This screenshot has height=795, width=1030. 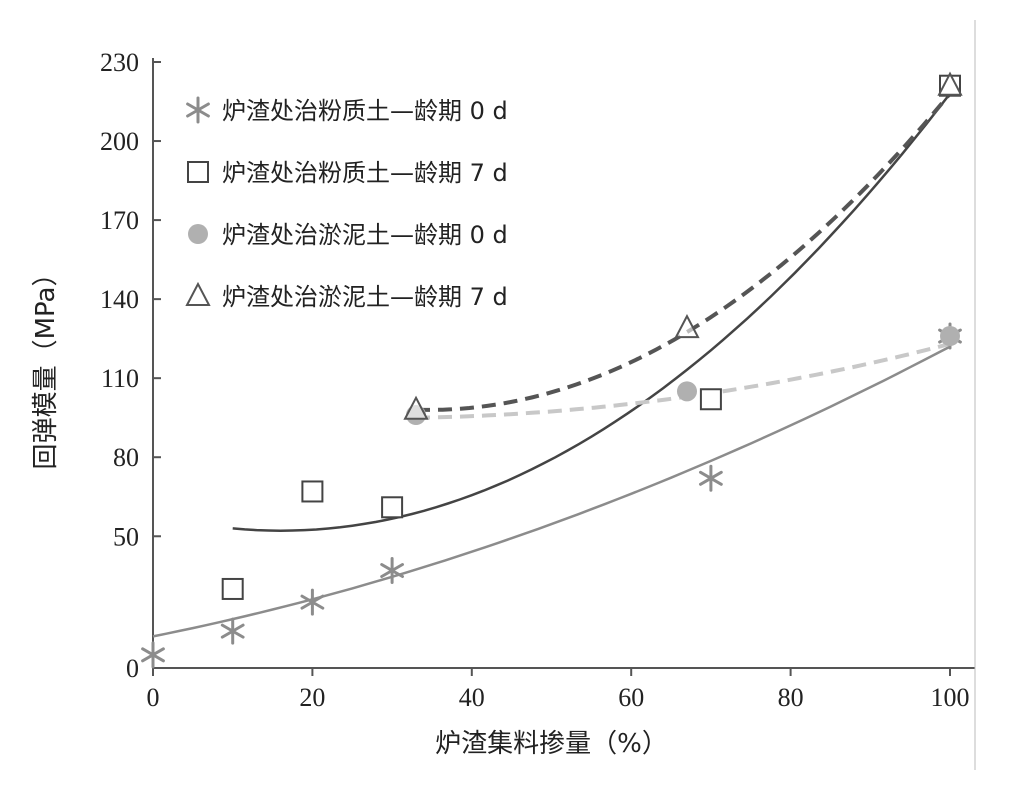 I want to click on y-tick-label: 110, so click(x=120, y=378).